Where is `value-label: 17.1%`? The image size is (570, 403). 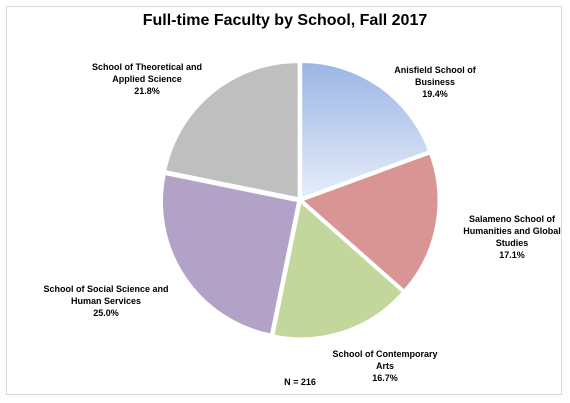 value-label: 17.1% is located at coordinates (512, 255).